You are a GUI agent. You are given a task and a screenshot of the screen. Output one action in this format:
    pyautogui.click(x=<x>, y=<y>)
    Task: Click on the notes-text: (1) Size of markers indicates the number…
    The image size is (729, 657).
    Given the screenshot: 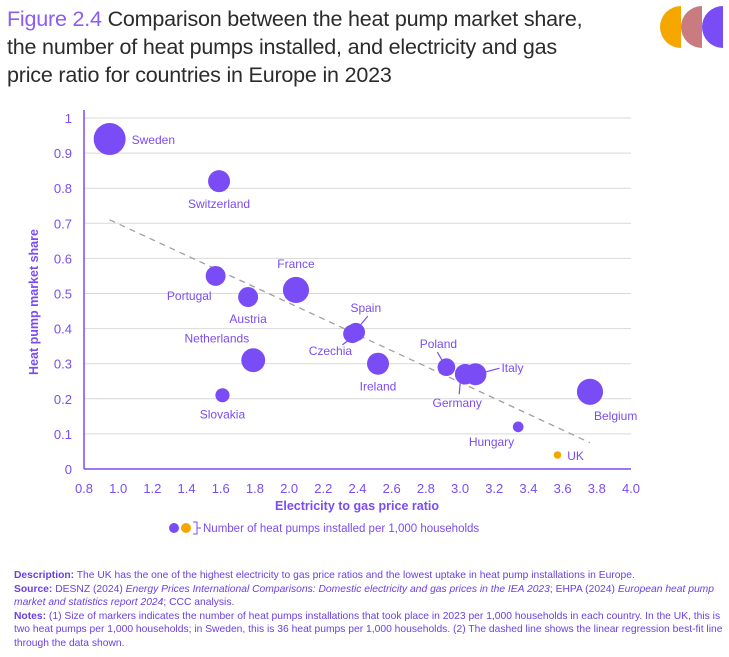 What is the action you would take?
    pyautogui.click(x=368, y=629)
    